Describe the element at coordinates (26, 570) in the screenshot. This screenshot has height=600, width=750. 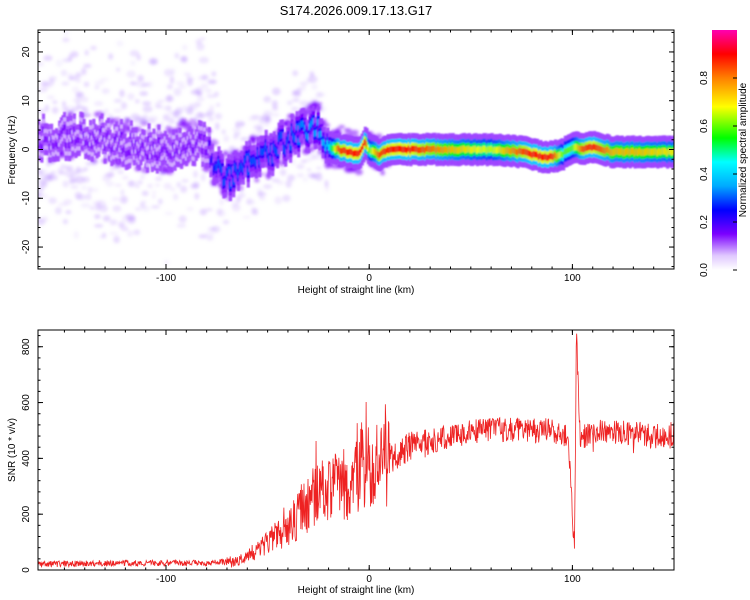
I see `bottom-y-tick-label: 0` at that location.